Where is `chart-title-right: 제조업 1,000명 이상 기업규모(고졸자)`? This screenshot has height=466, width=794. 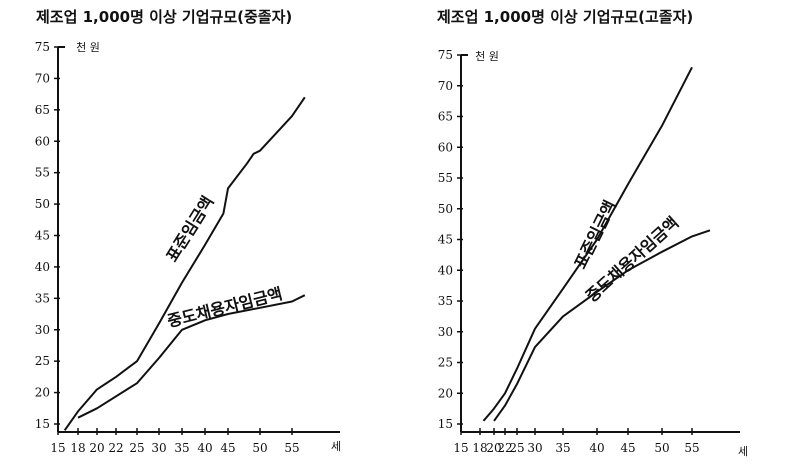 chart-title-right: 제조업 1,000명 이상 기업규모(고졸자) is located at coordinates (565, 17).